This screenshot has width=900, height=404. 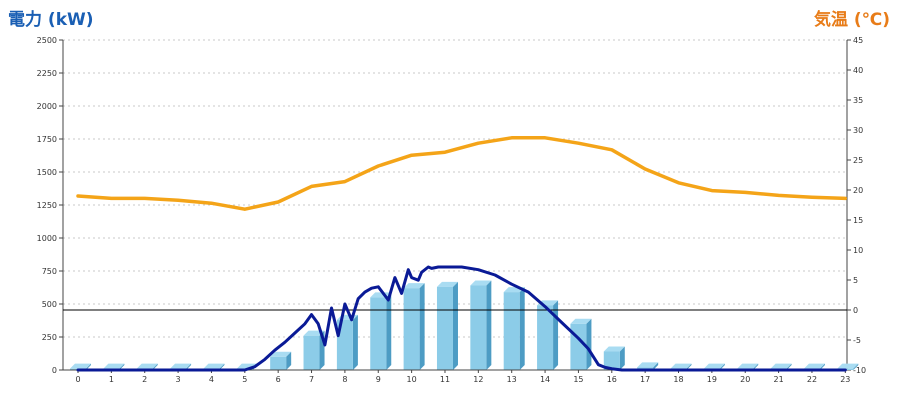 What do you see at coordinates (857, 340) in the screenshot?
I see `y-right-tick-label: -5` at bounding box center [857, 340].